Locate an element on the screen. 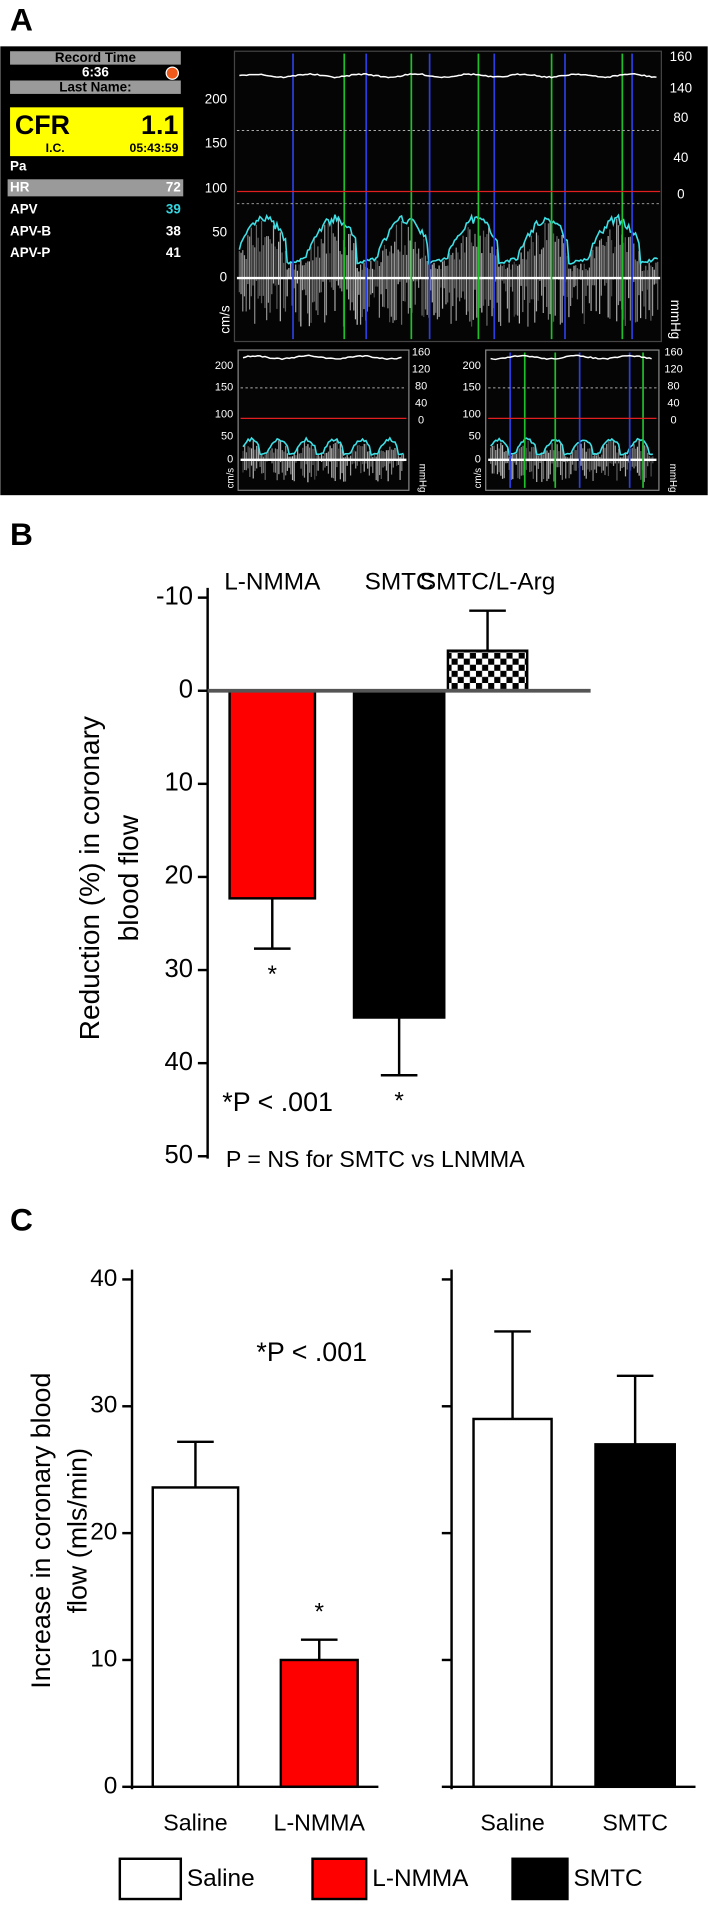 Image resolution: width=708 pixels, height=1910 pixels. trace-tick-label: 140 is located at coordinates (681, 88).